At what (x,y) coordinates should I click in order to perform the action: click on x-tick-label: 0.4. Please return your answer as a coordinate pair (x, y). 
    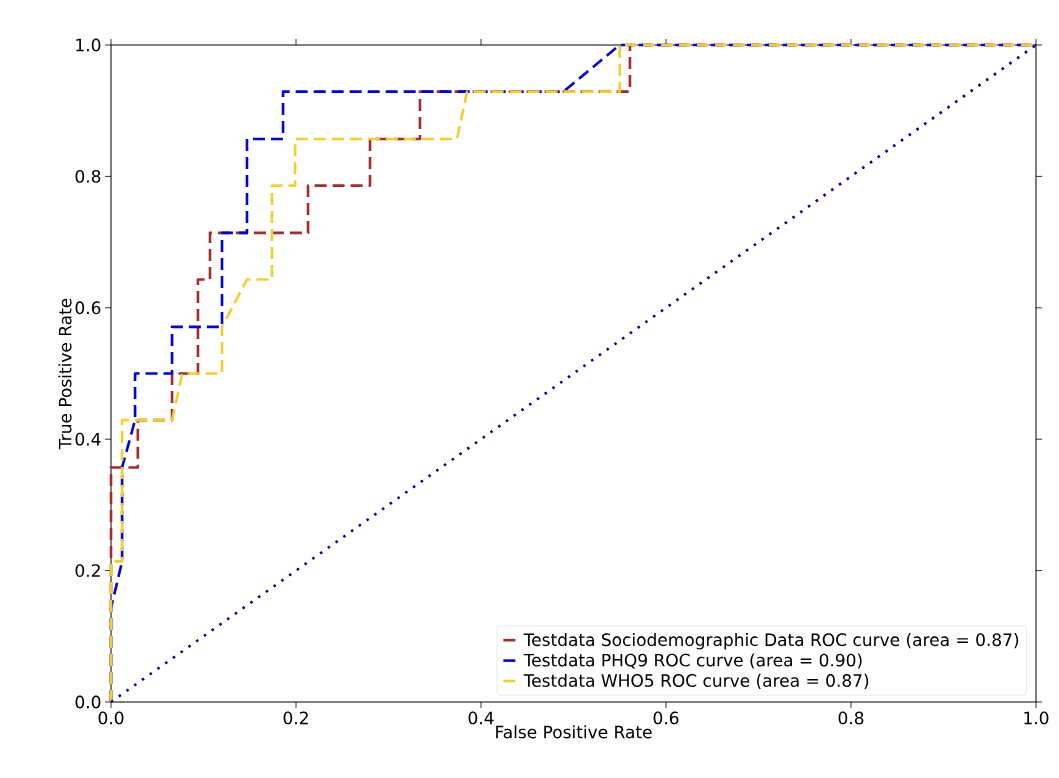
    Looking at the image, I should click on (481, 718).